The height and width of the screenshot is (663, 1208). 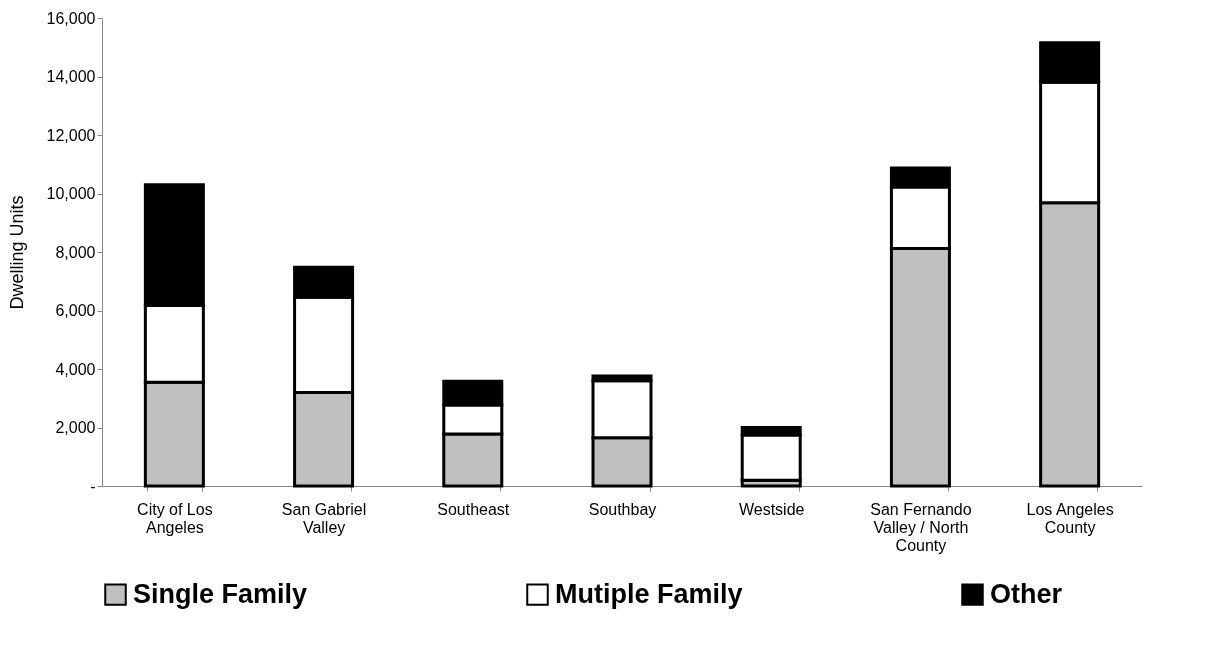 I want to click on x-tick-label: Los Angeles County, so click(x=1070, y=518).